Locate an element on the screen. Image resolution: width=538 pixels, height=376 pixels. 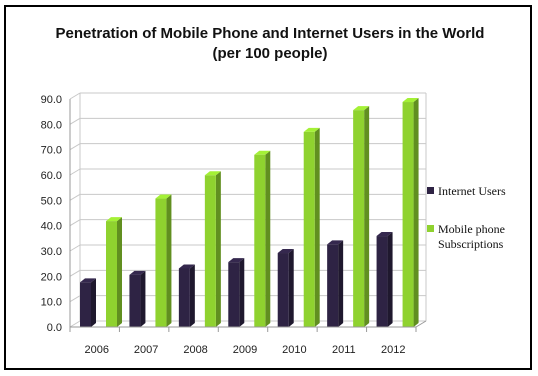
x-tick-label: 2009 is located at coordinates (245, 350).